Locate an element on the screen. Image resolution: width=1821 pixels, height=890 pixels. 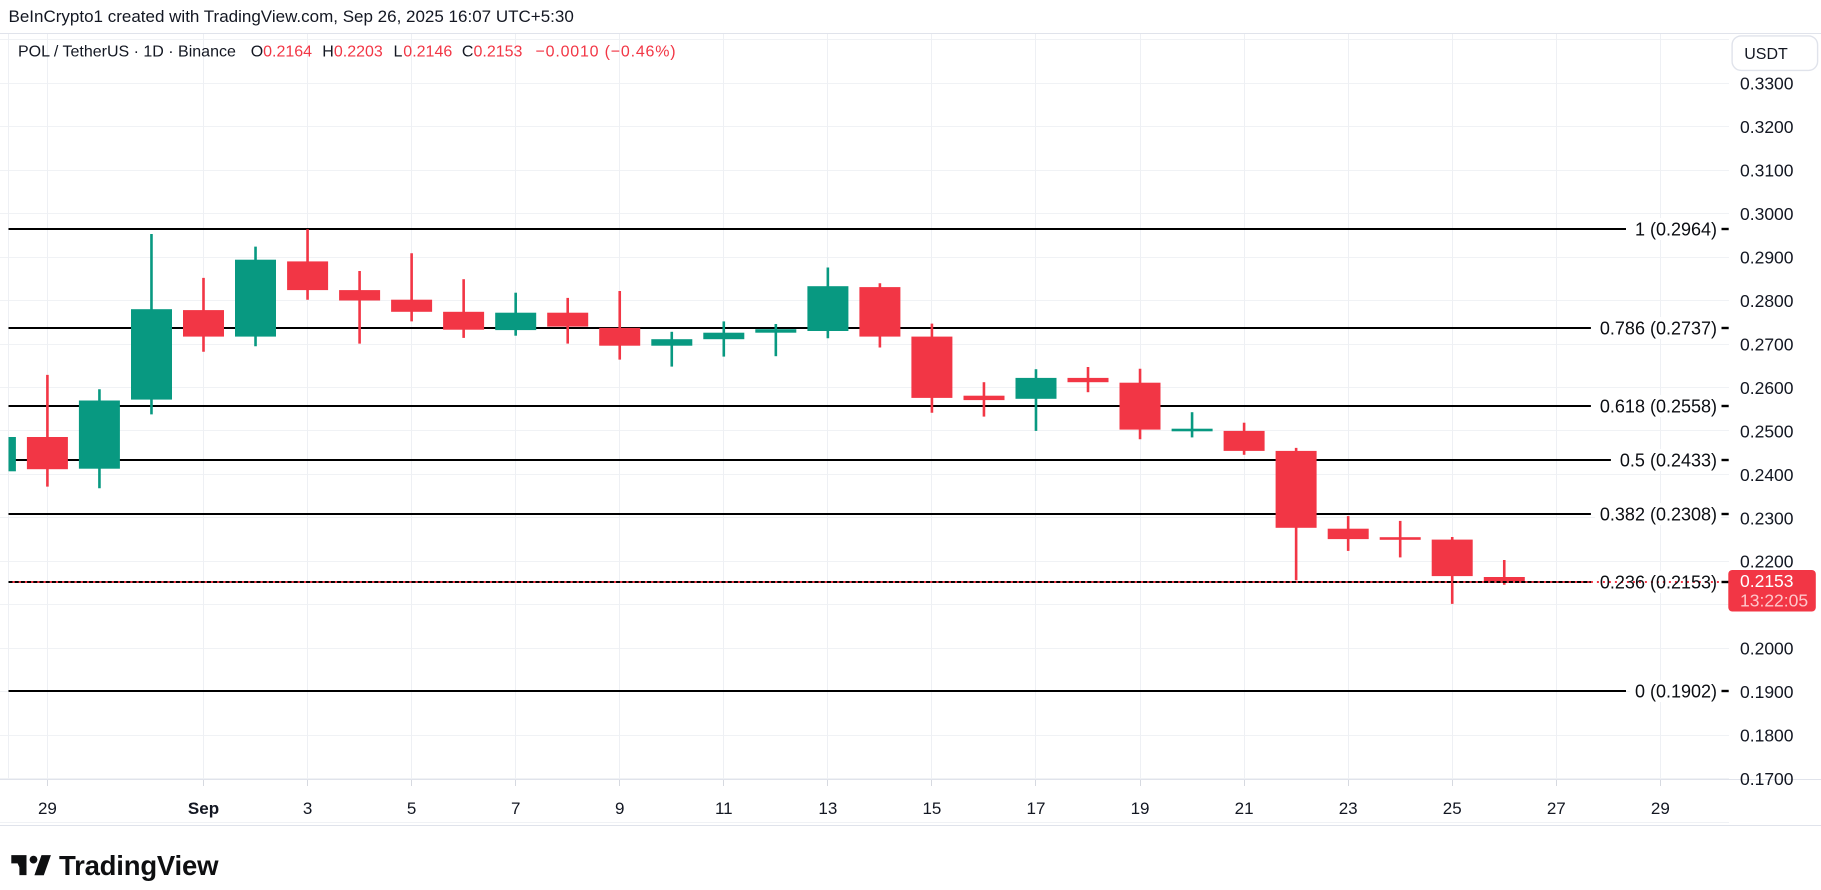
svg-text: 7 is located at coordinates (515, 808).